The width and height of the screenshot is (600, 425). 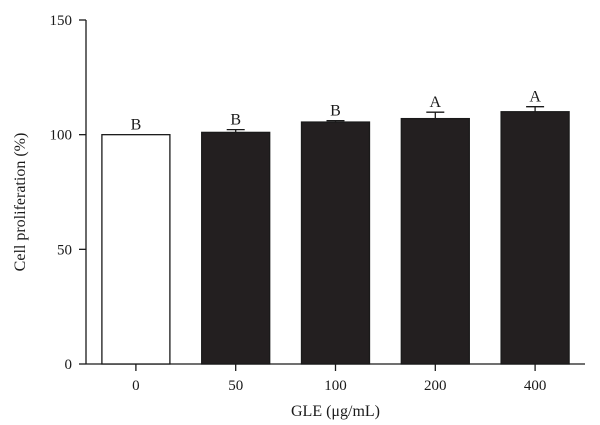 I want to click on y-axis-label: Cell proliferation (%), so click(x=20, y=202).